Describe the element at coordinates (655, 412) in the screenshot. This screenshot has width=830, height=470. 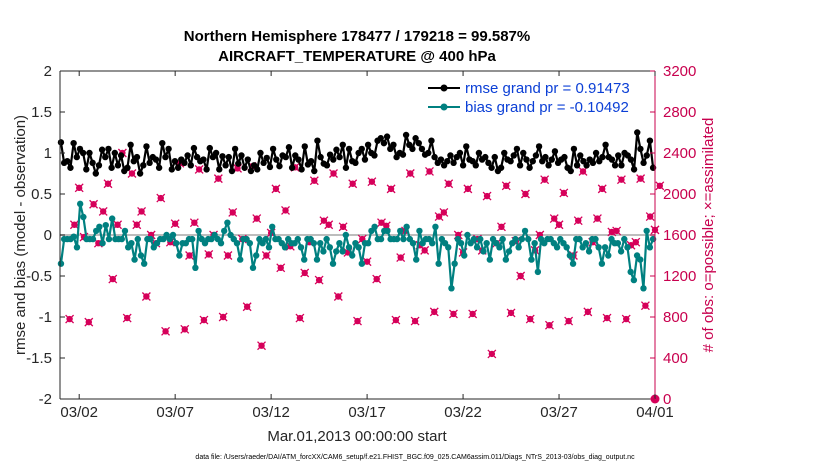
I see `x-tick-label: 04/01` at that location.